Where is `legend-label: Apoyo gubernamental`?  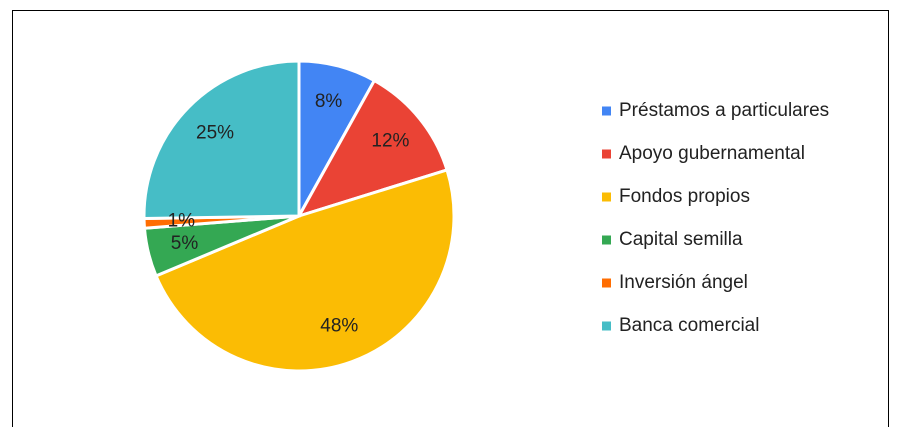
legend-label: Apoyo gubernamental is located at coordinates (712, 153).